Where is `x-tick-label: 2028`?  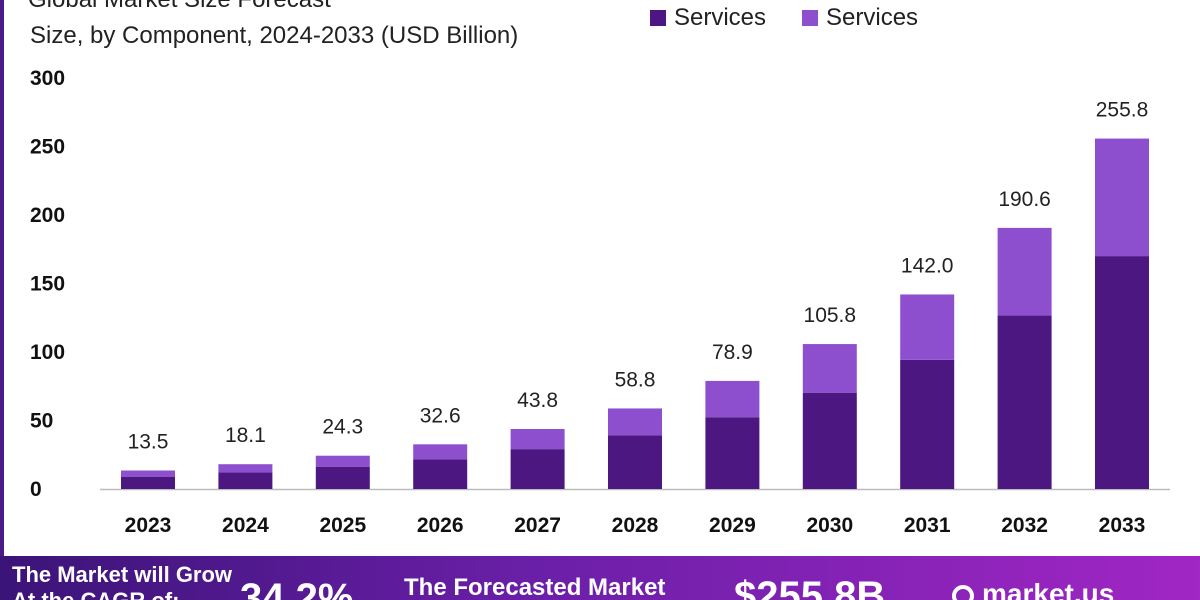 x-tick-label: 2028 is located at coordinates (635, 525).